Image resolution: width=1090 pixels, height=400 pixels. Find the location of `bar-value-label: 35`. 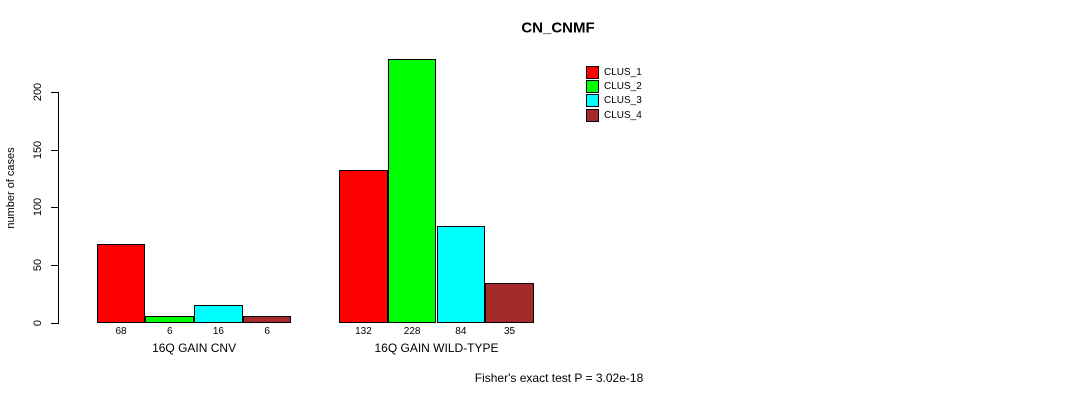

bar-value-label: 35 is located at coordinates (509, 331).